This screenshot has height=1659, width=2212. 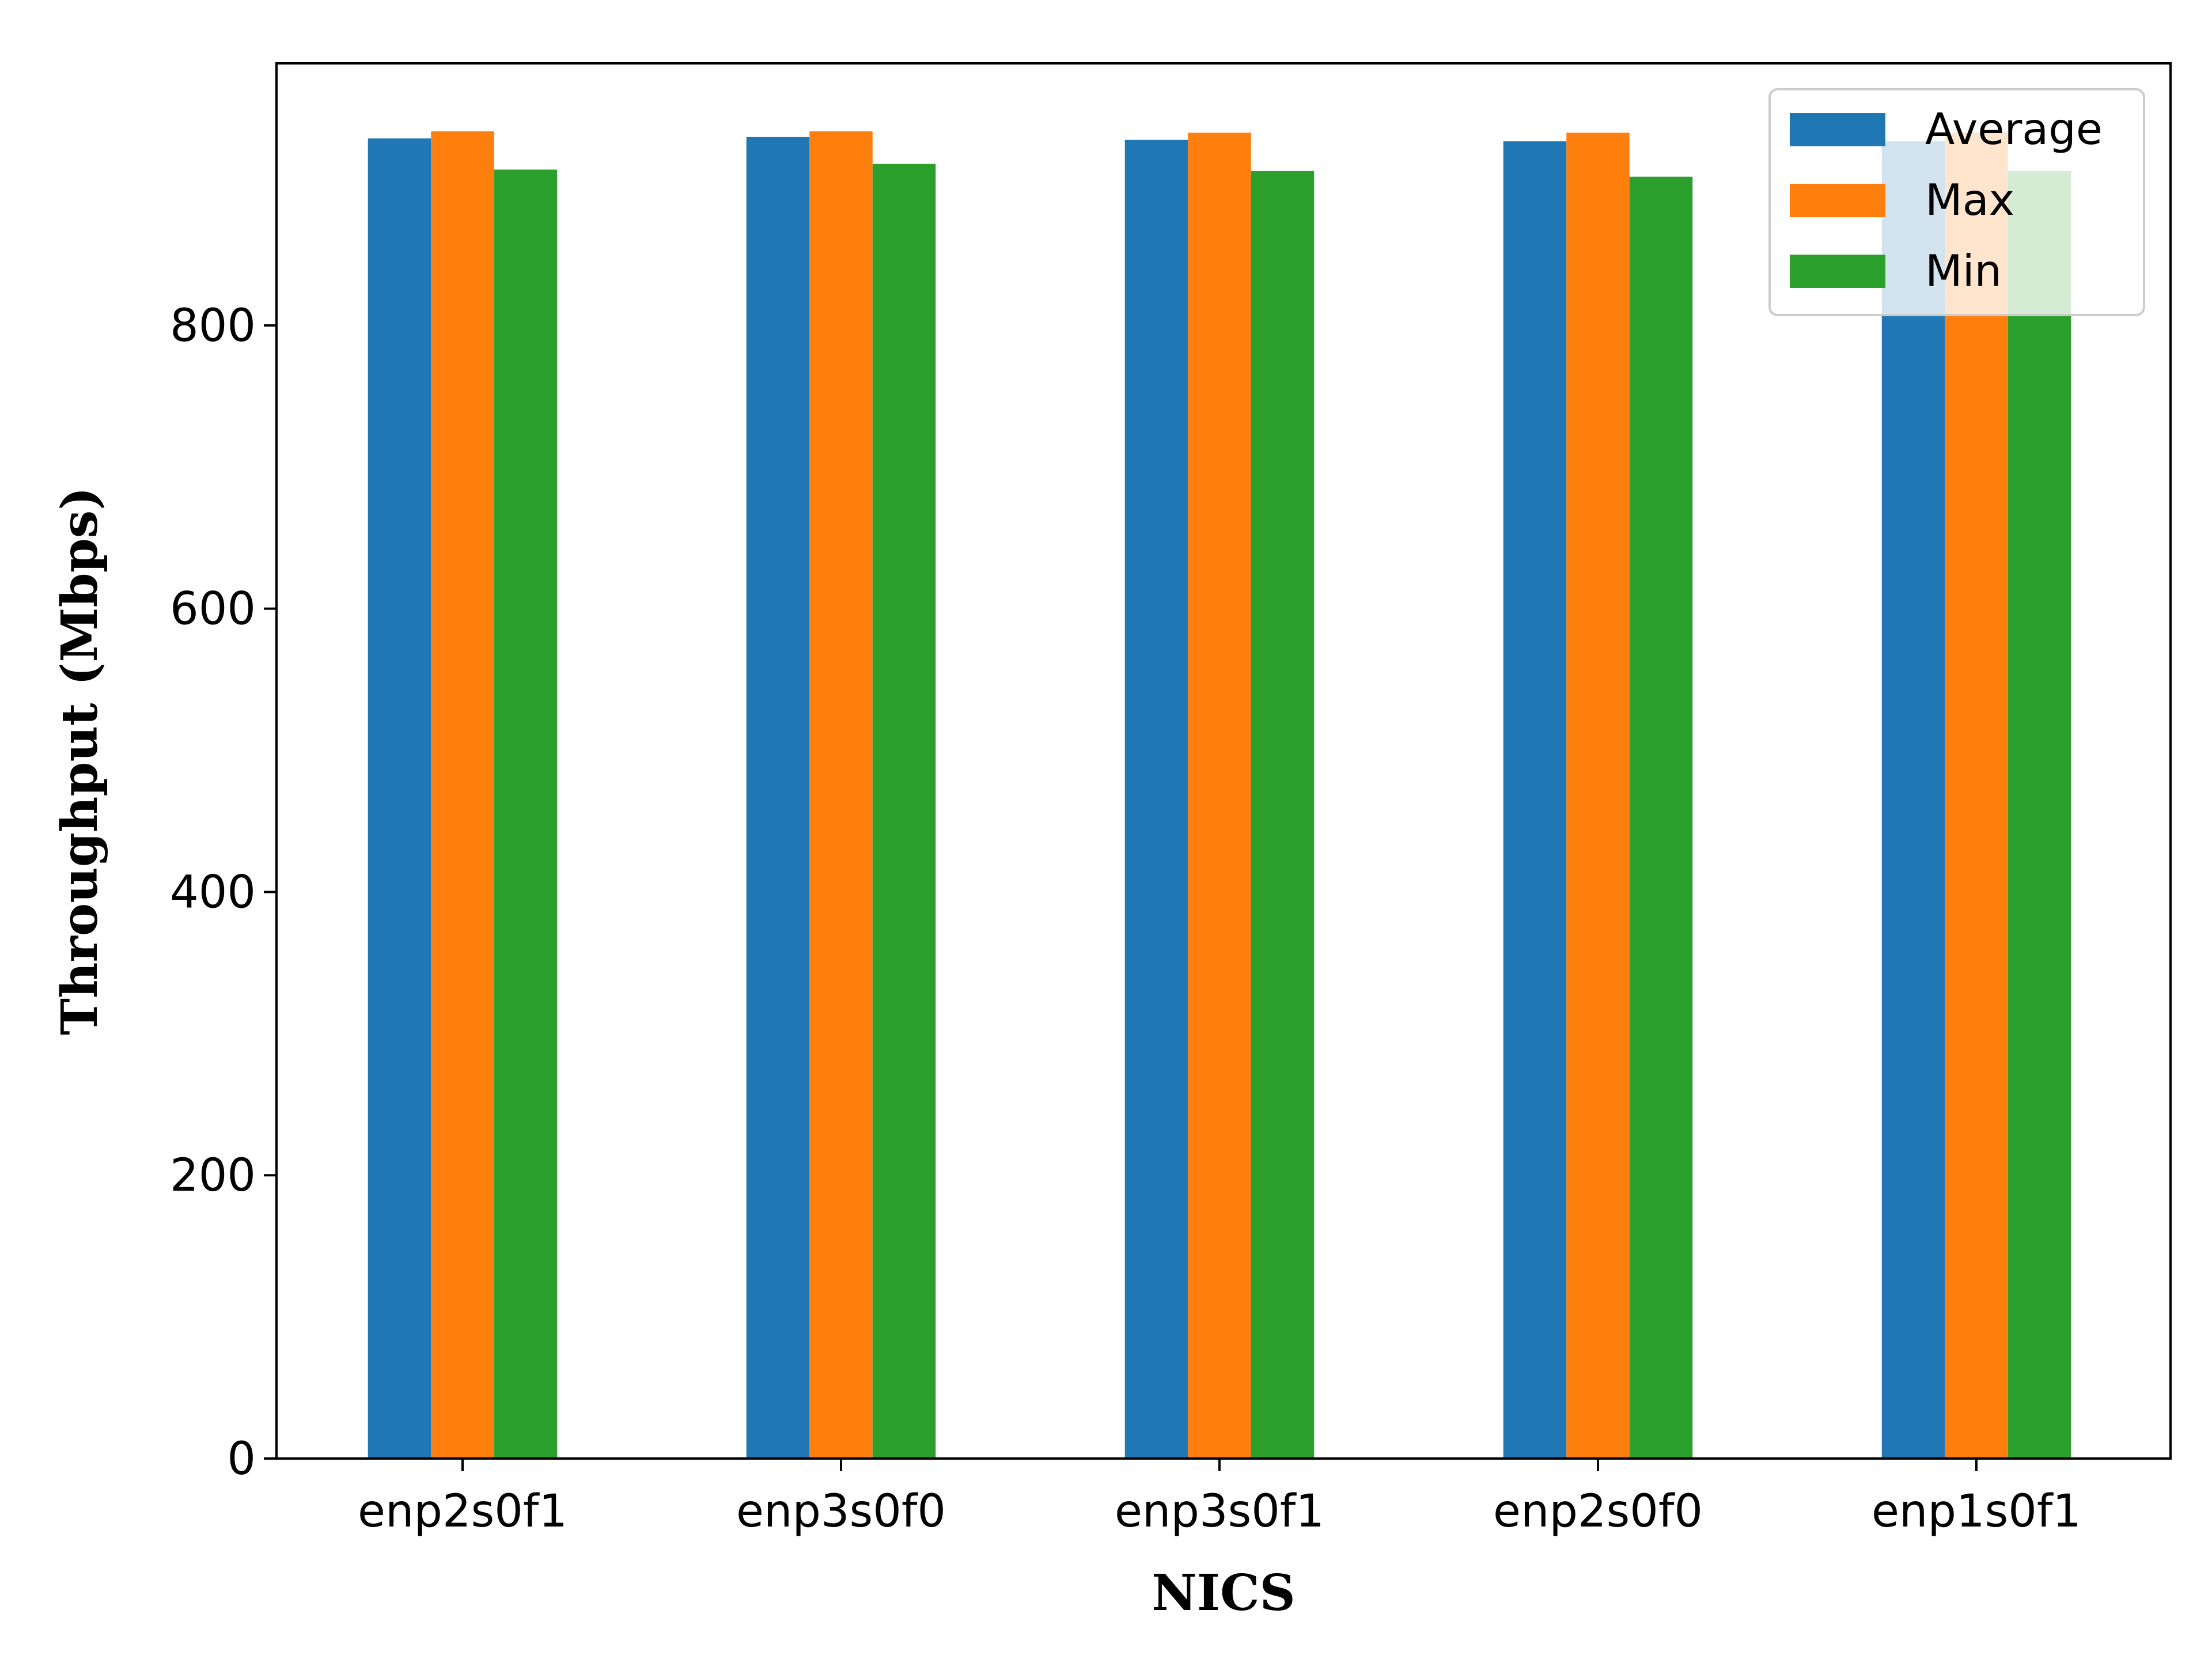 What do you see at coordinates (526, 814) in the screenshot?
I see `bar-min-enp2s0f1` at bounding box center [526, 814].